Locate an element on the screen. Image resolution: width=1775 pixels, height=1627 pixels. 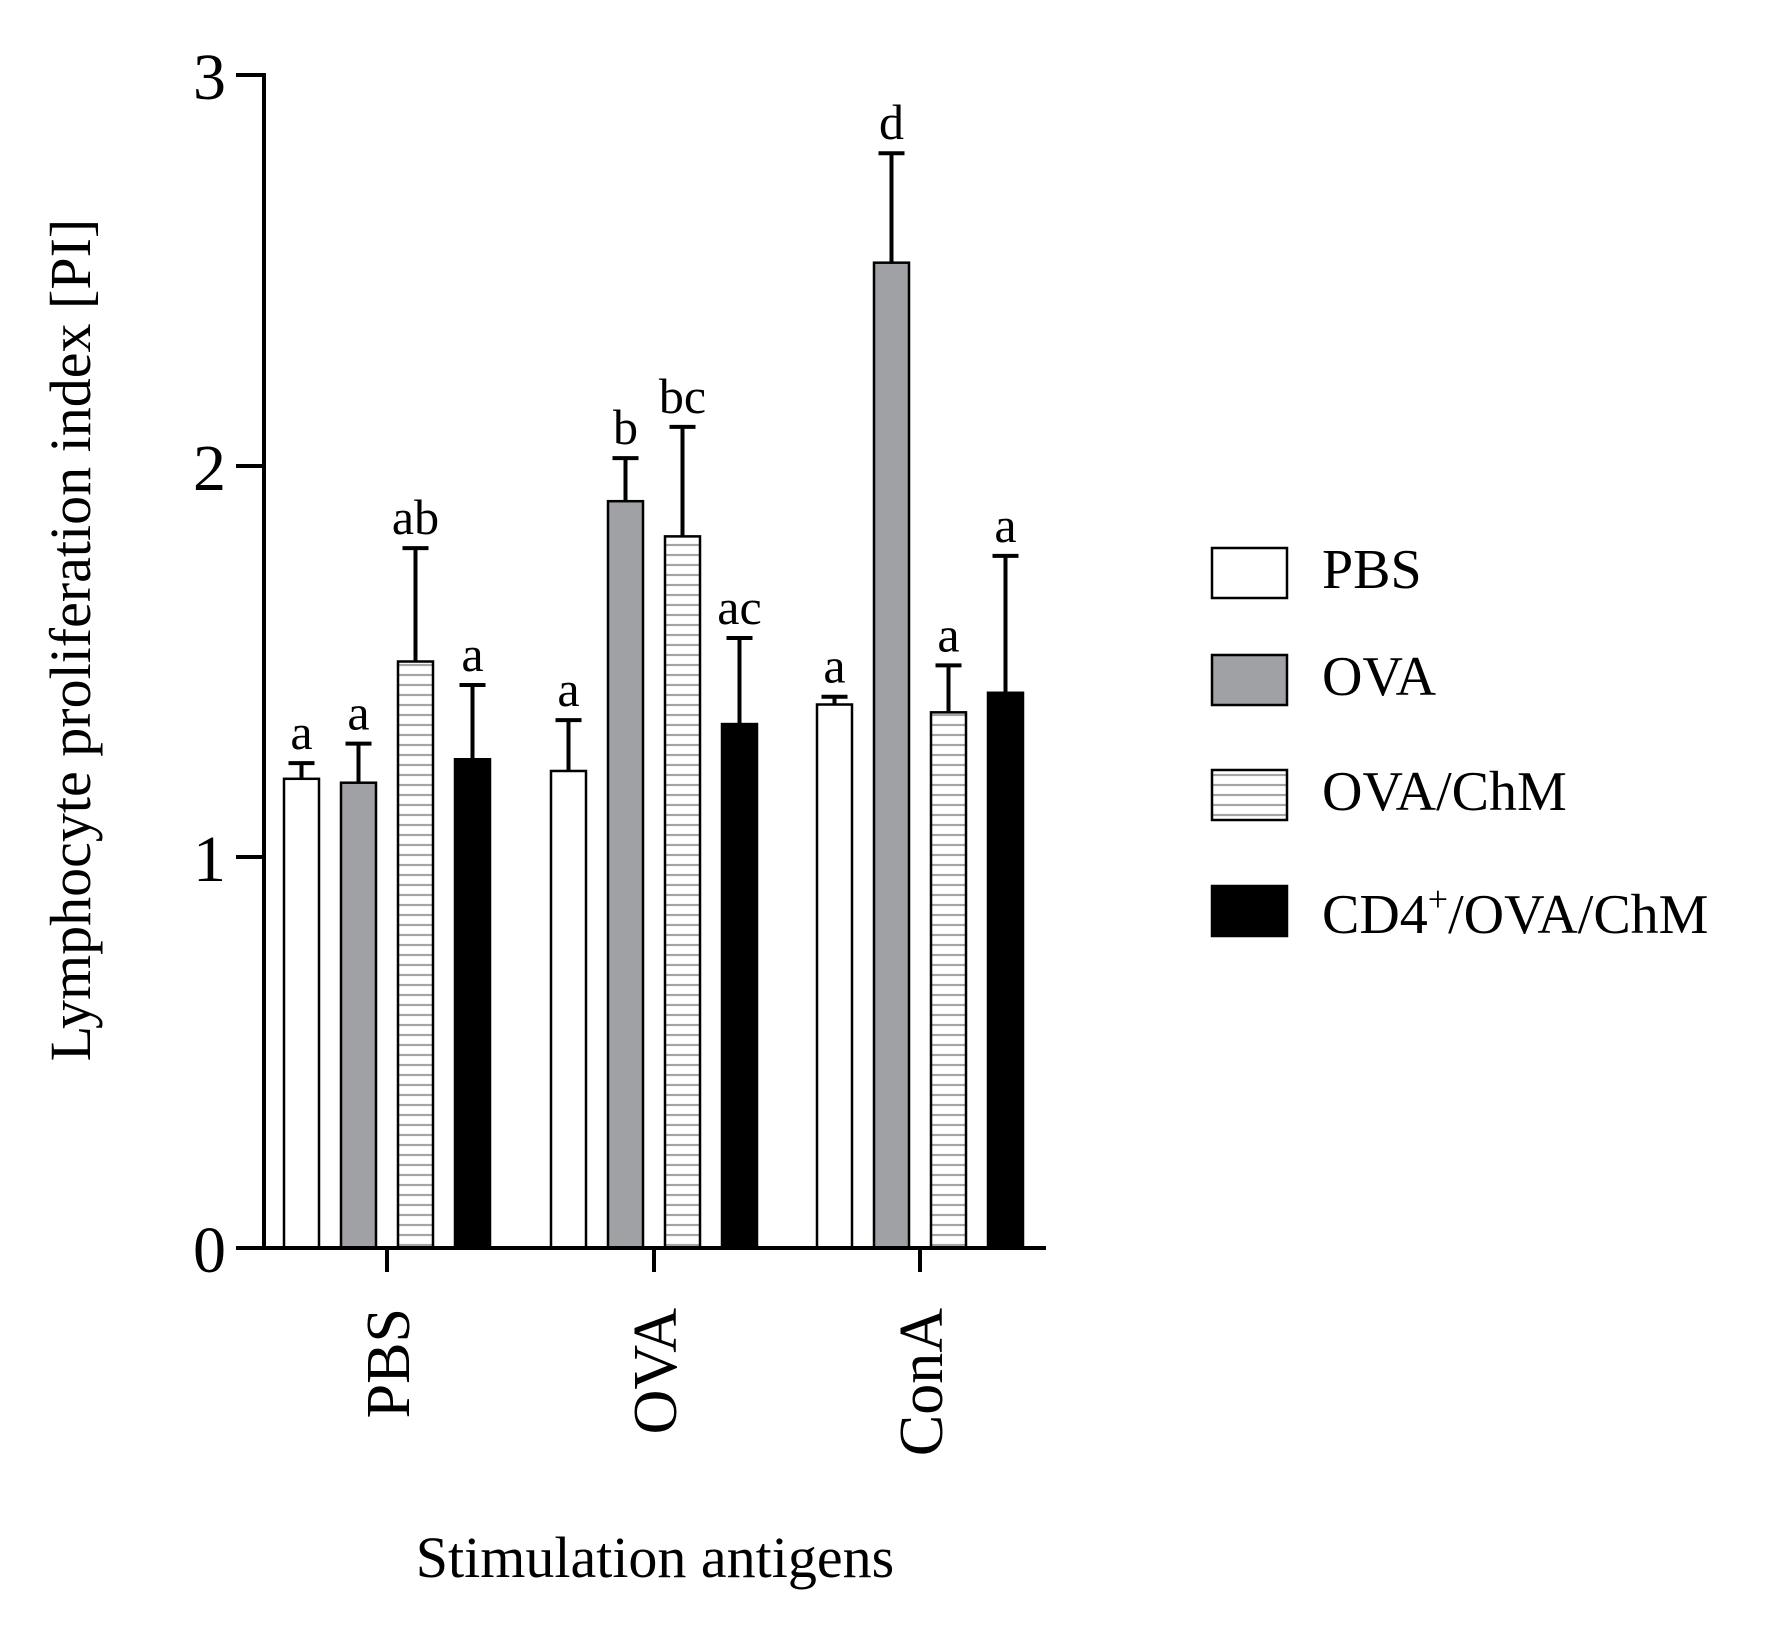
x-tick-label: PBS is located at coordinates (389, 1363).